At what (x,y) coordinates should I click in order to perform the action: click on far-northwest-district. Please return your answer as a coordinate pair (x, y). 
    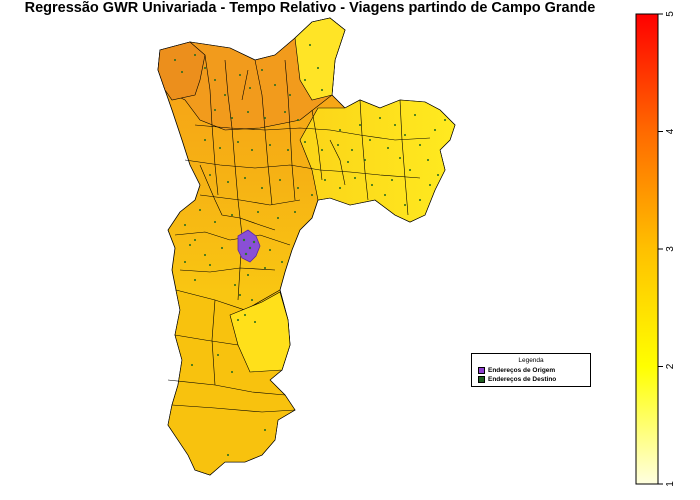
    Looking at the image, I should click on (181, 71).